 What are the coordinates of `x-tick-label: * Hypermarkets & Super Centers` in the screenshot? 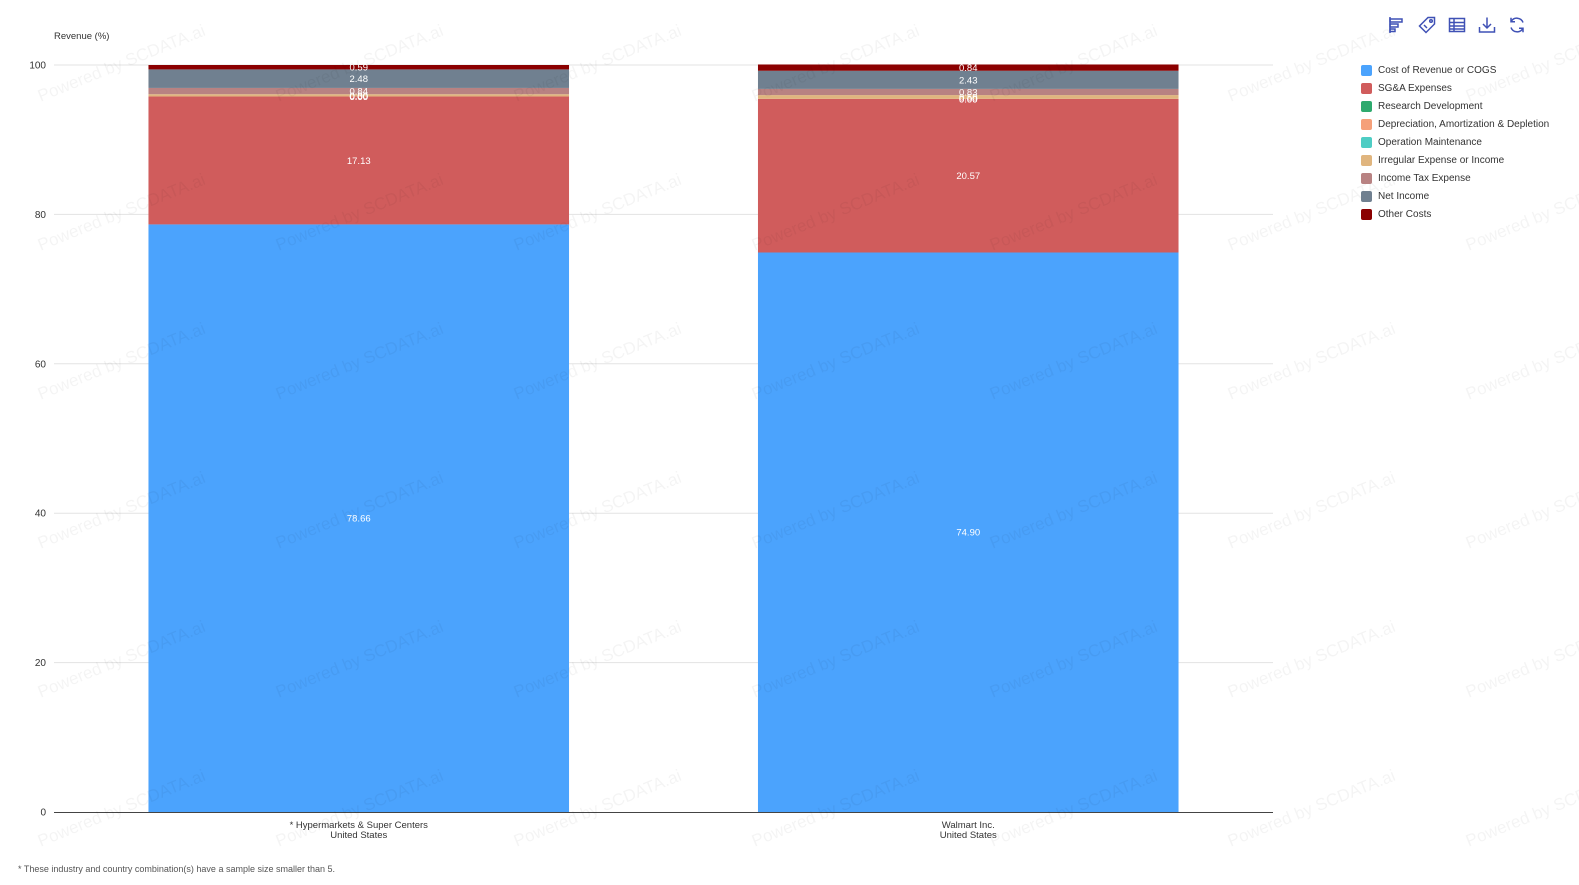 It's located at (359, 825).